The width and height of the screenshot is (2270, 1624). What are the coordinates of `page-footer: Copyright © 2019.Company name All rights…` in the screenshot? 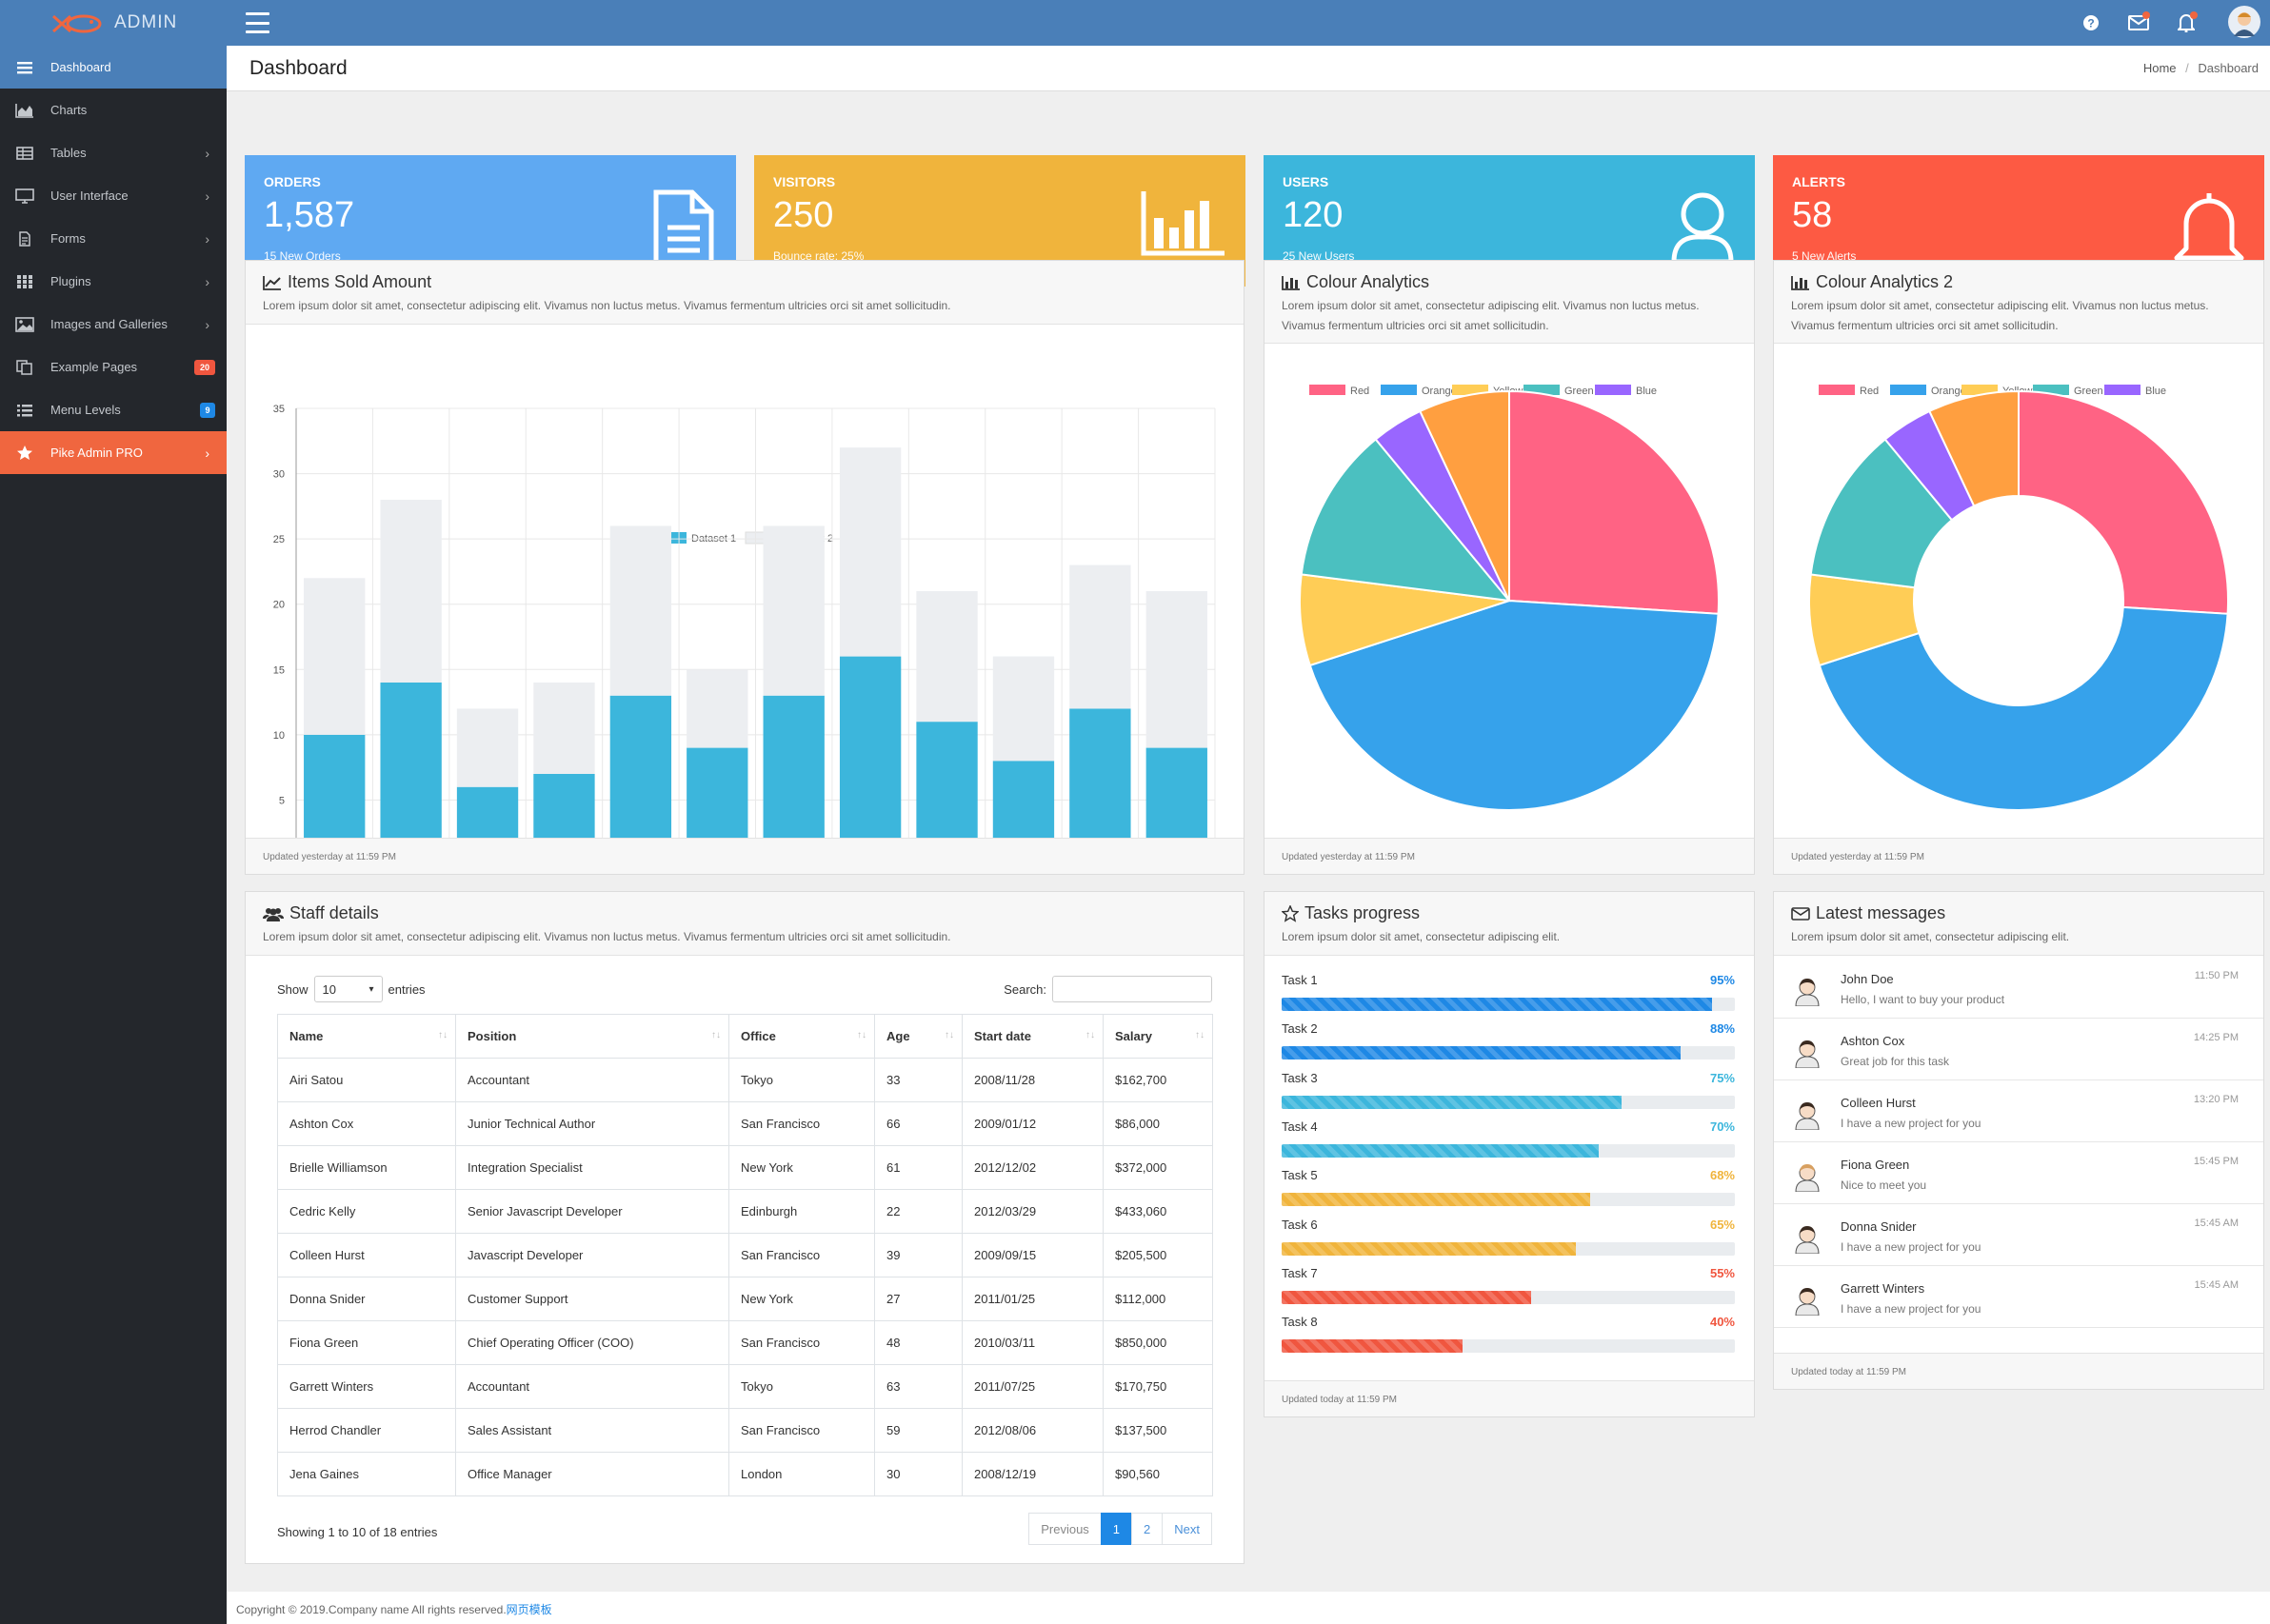 It's located at (1248, 1608).